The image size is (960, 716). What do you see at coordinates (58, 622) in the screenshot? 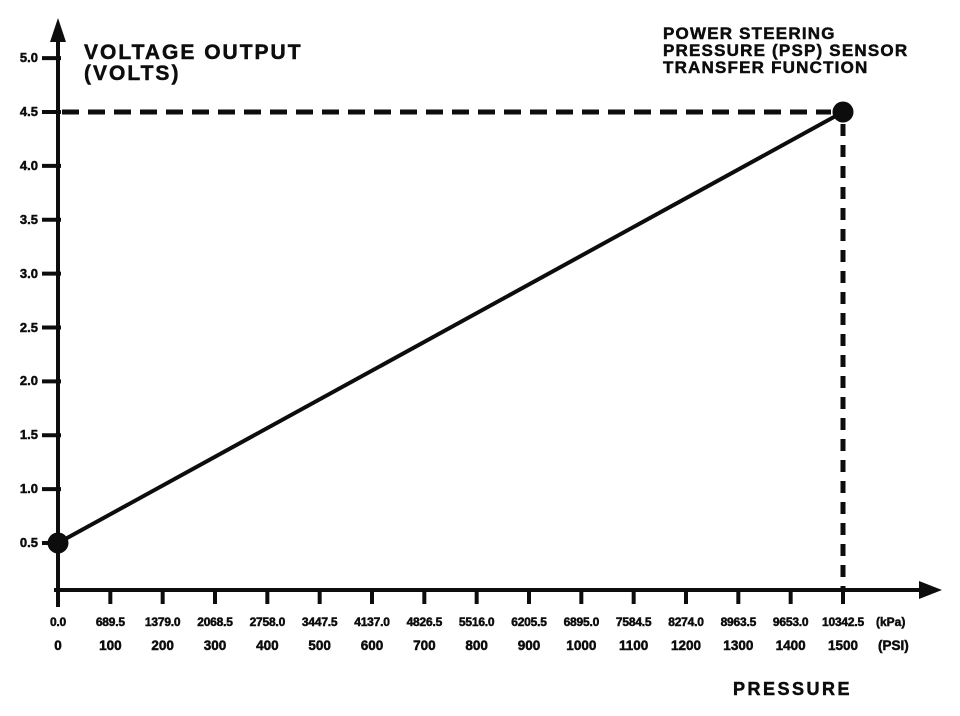
I see `x-axis-tick-label-kpa: 0.0` at bounding box center [58, 622].